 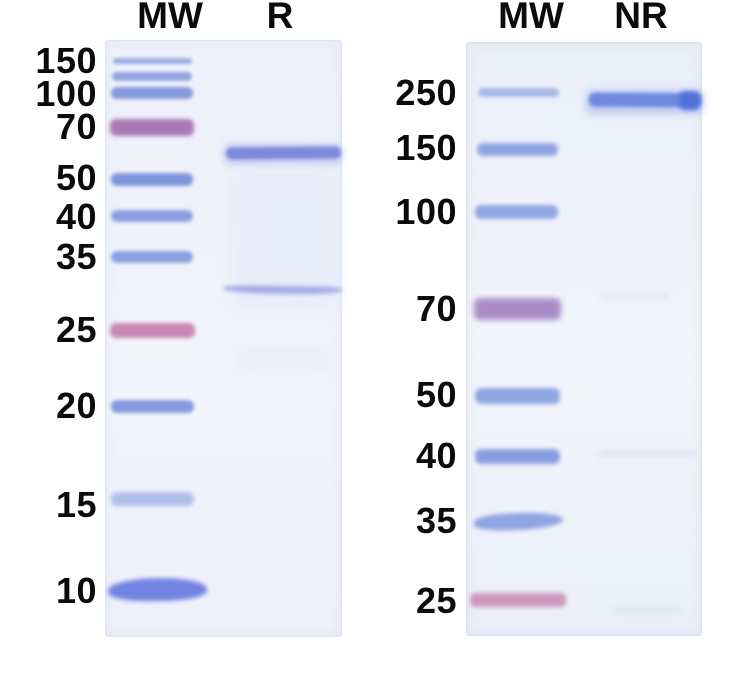 I want to click on lane-label-nr-non-reduced: NR, so click(x=641, y=18).